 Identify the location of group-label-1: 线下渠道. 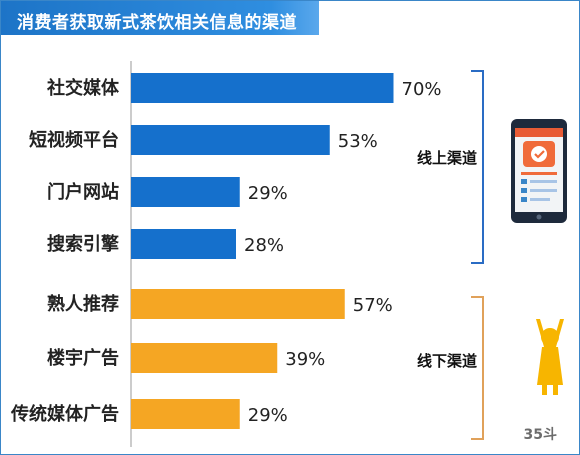
(447, 361).